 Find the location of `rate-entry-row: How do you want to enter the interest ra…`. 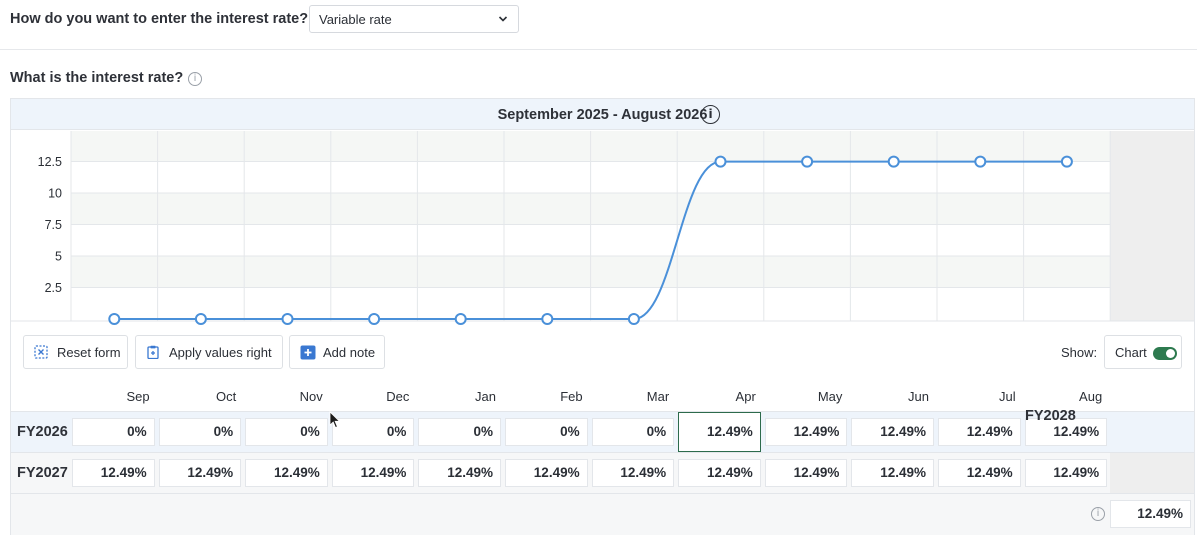

rate-entry-row: How do you want to enter the interest ra… is located at coordinates (598, 25).